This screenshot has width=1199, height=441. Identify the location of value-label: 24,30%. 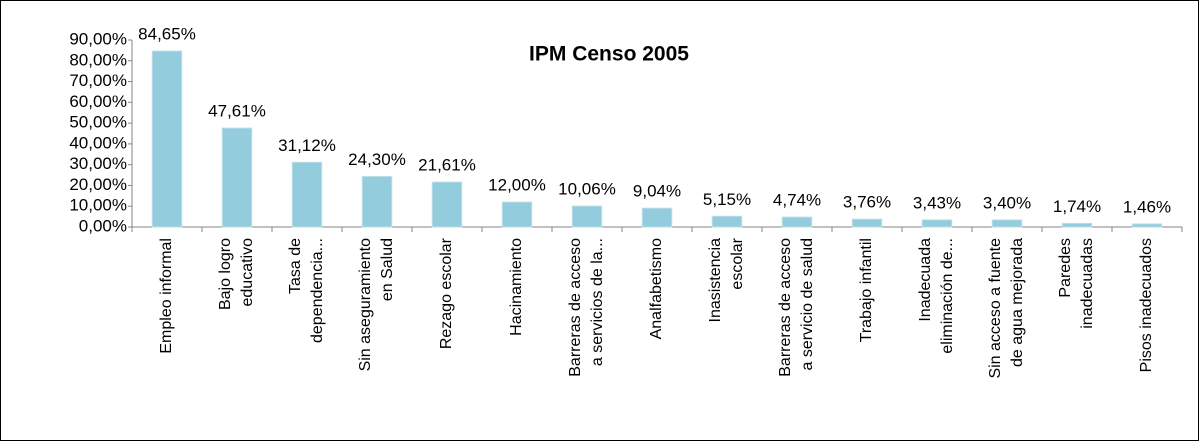
(377, 159).